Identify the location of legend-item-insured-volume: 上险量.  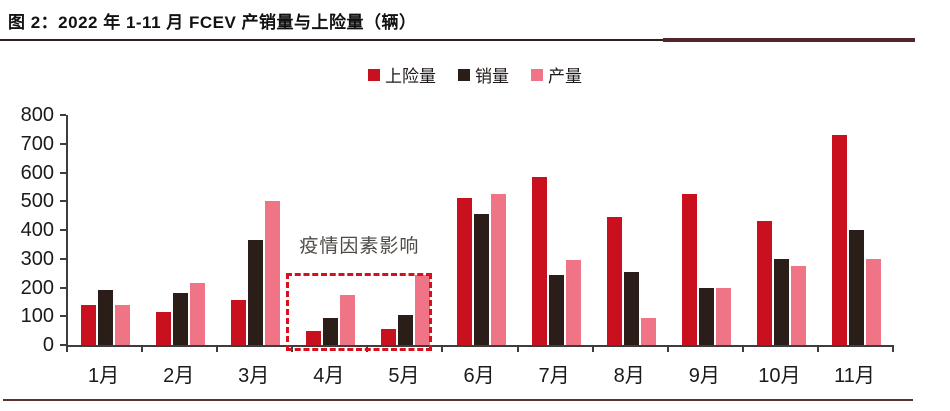
(402, 74).